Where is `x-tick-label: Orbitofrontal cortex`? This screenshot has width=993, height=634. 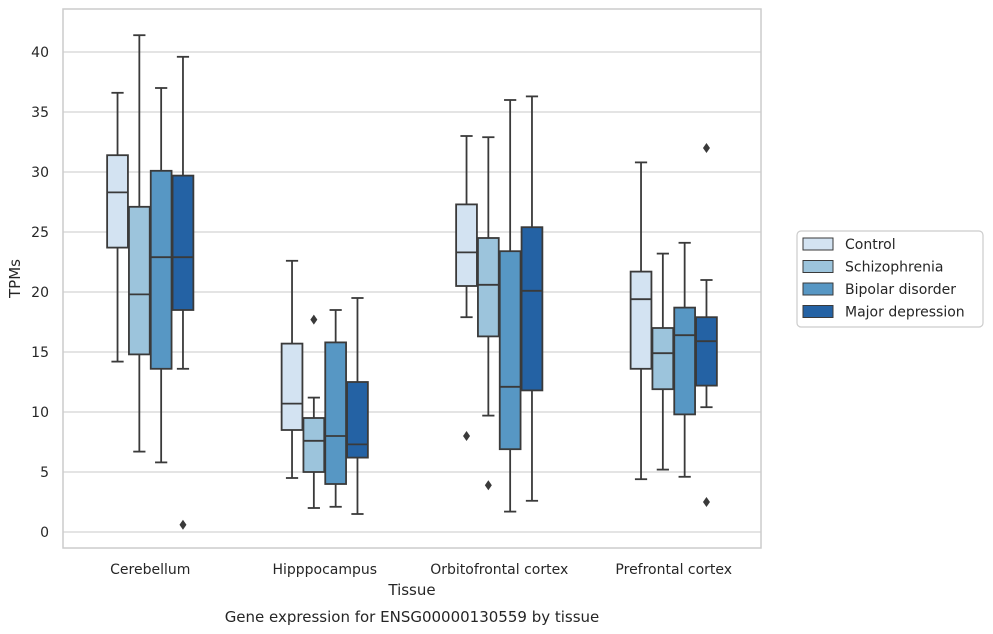 x-tick-label: Orbitofrontal cortex is located at coordinates (499, 570).